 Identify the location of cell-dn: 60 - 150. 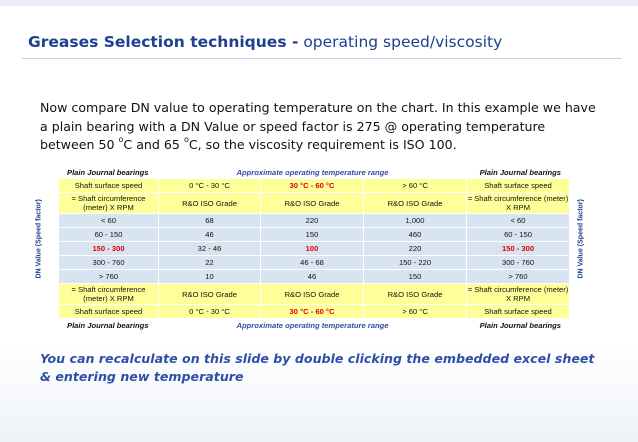
(108, 234).